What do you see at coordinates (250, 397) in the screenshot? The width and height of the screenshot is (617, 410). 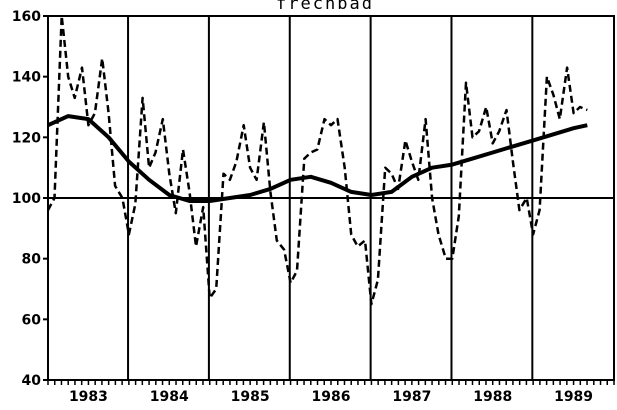 I see `x-tick-label: 1985` at bounding box center [250, 397].